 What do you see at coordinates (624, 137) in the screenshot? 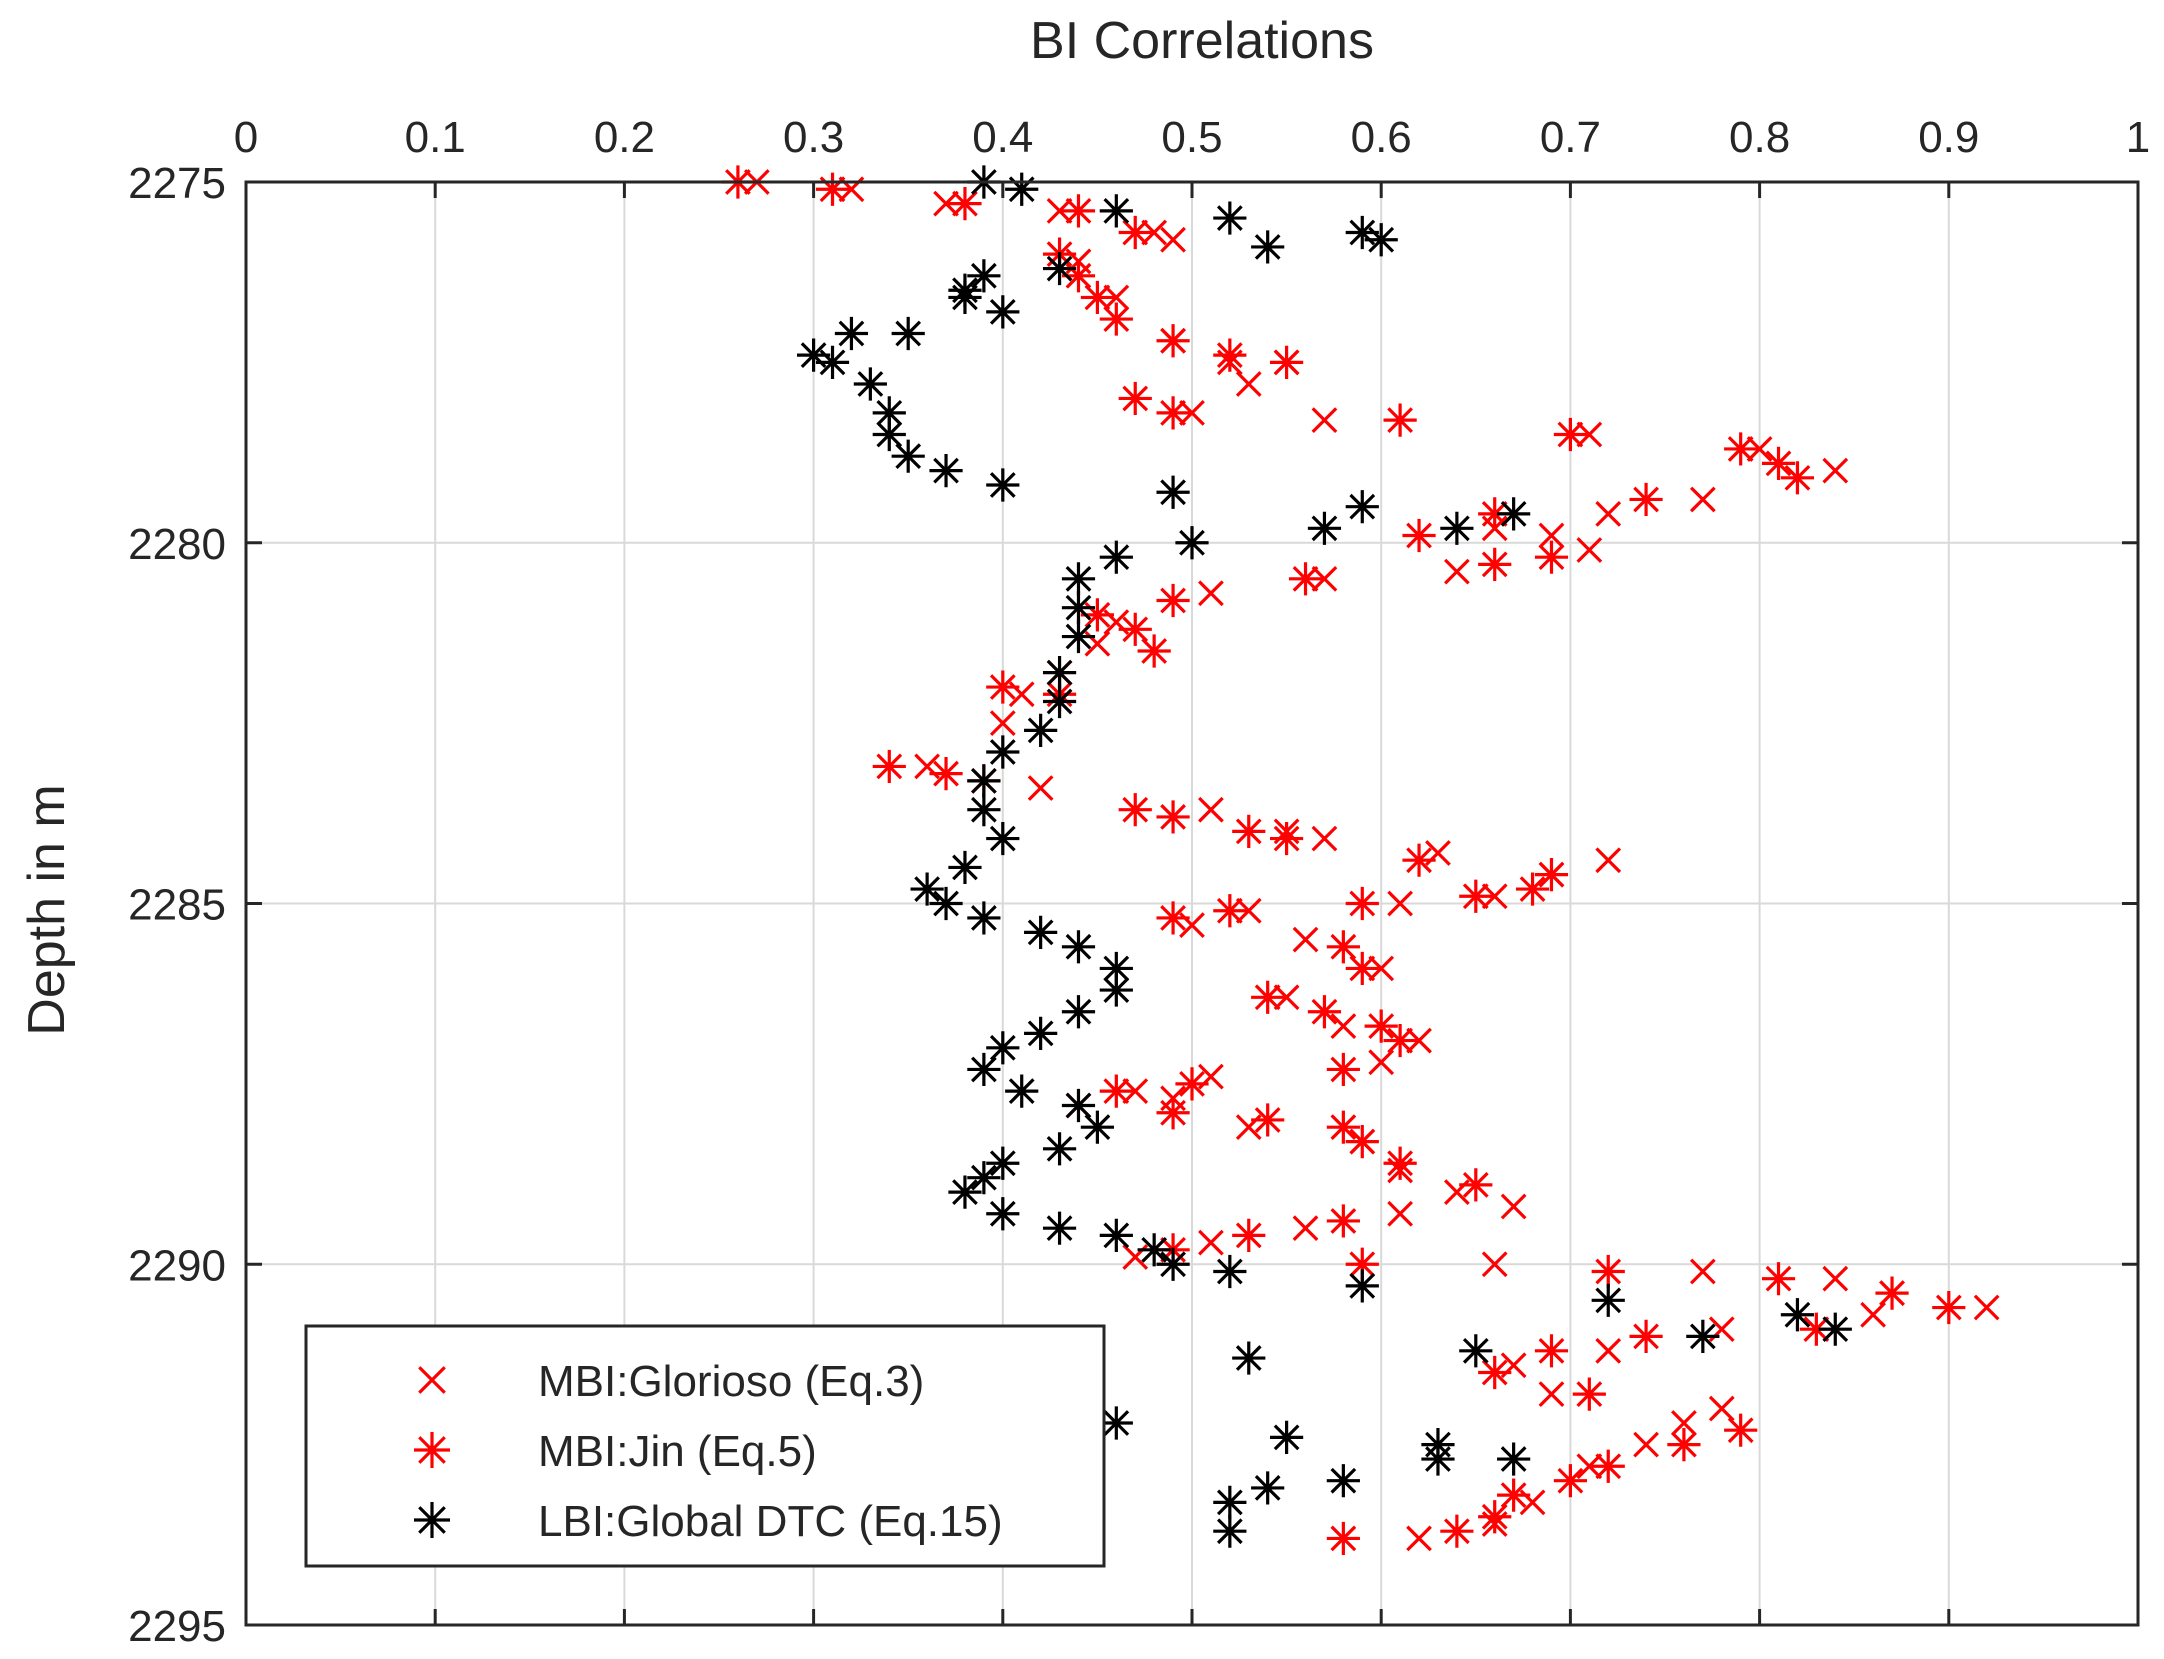
I see `x-tick-label: 0.2` at bounding box center [624, 137].